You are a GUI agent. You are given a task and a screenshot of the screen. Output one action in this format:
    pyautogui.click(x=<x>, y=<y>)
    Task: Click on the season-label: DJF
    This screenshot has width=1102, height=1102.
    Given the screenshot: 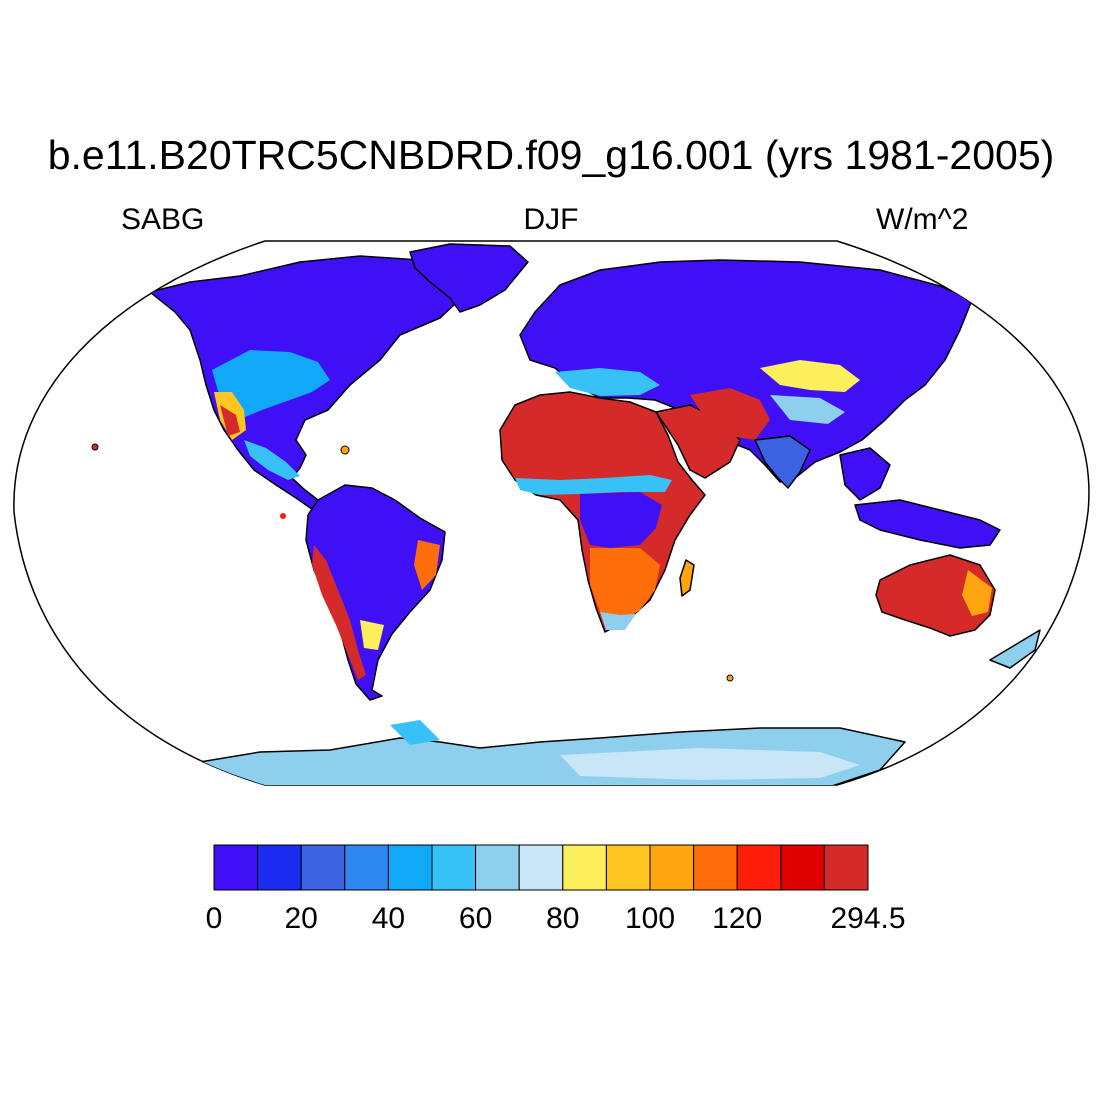 What is the action you would take?
    pyautogui.click(x=551, y=219)
    